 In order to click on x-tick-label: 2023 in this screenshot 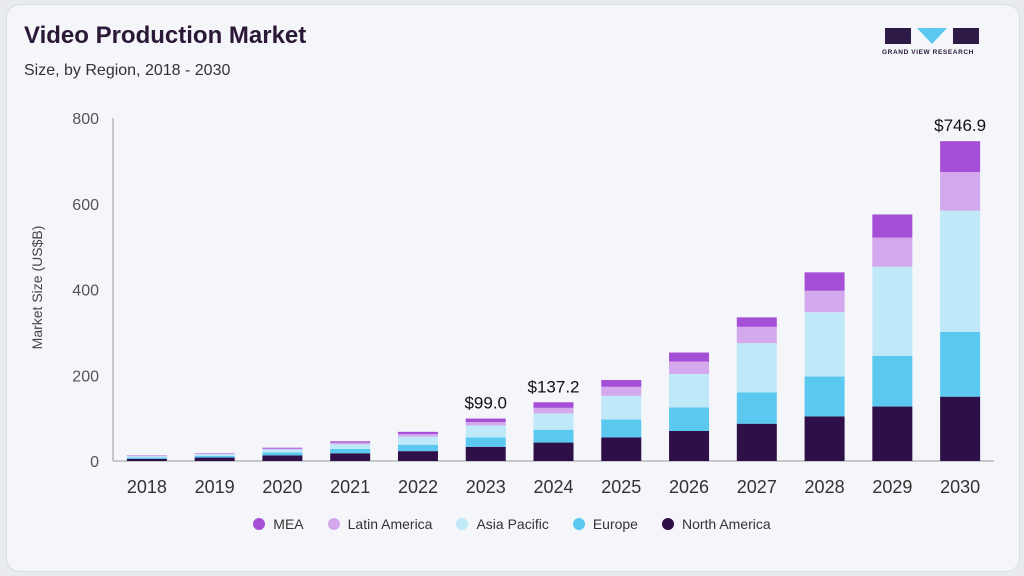, I will do `click(486, 487)`.